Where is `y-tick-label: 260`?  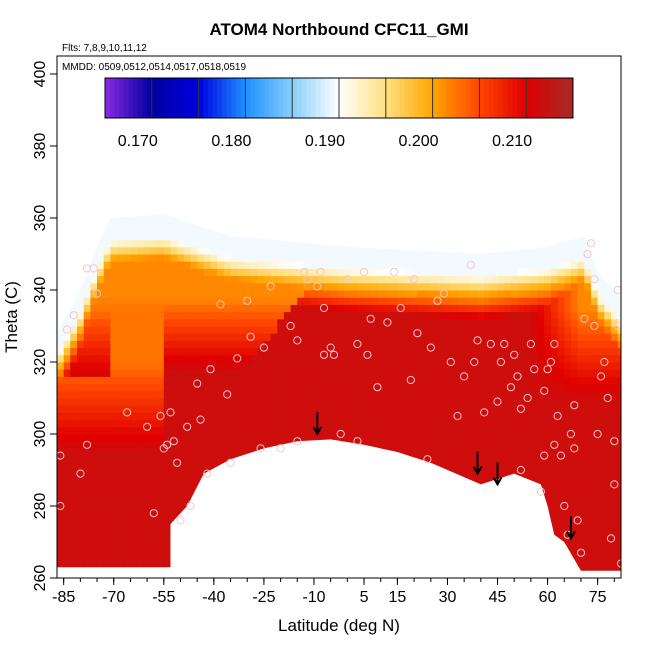
y-tick-label: 260 is located at coordinates (40, 578).